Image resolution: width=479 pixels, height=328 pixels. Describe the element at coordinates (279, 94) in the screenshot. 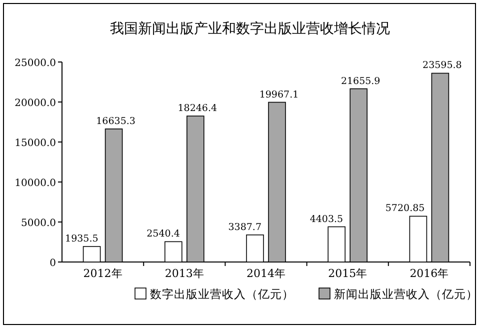

I see `data-label: 19967.1` at that location.